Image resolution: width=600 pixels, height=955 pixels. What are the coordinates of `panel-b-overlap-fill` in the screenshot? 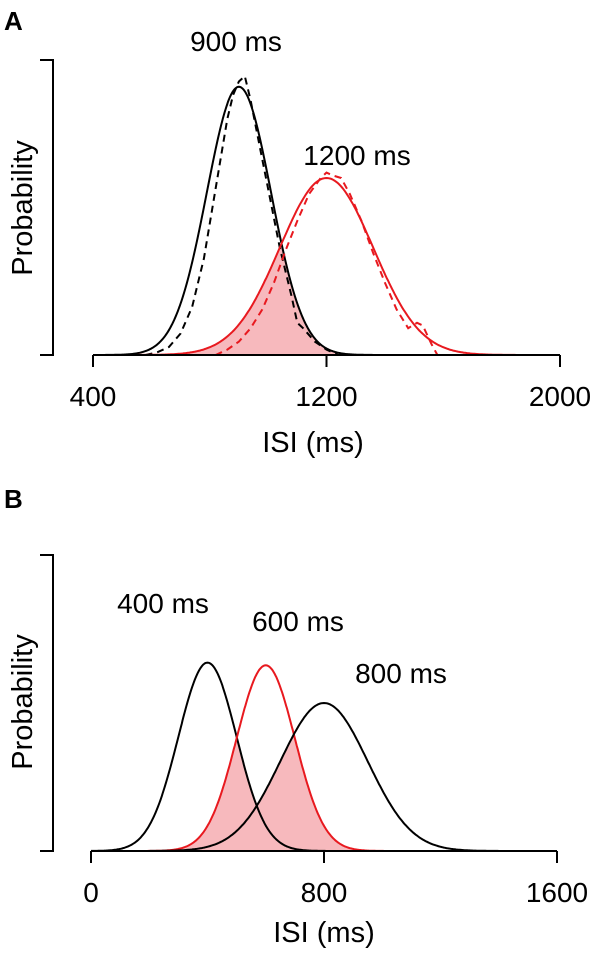 It's located at (324, 793).